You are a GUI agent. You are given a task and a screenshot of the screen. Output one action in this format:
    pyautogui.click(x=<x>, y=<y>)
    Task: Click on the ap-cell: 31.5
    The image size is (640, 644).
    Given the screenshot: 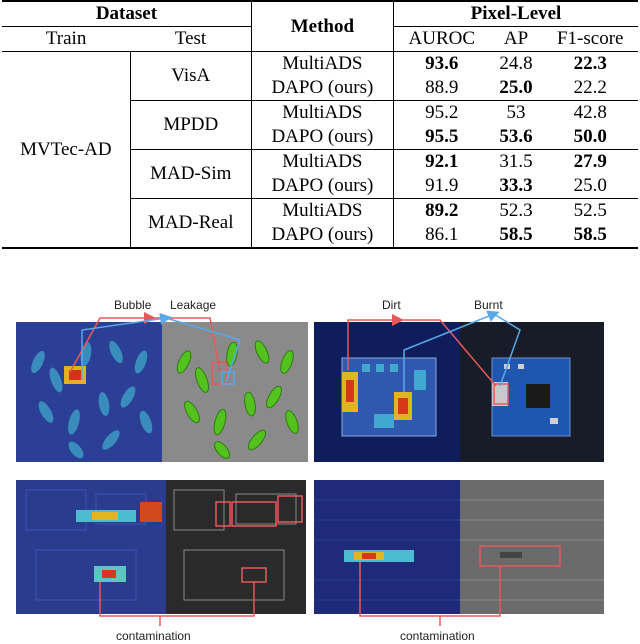 What is the action you would take?
    pyautogui.click(x=516, y=161)
    